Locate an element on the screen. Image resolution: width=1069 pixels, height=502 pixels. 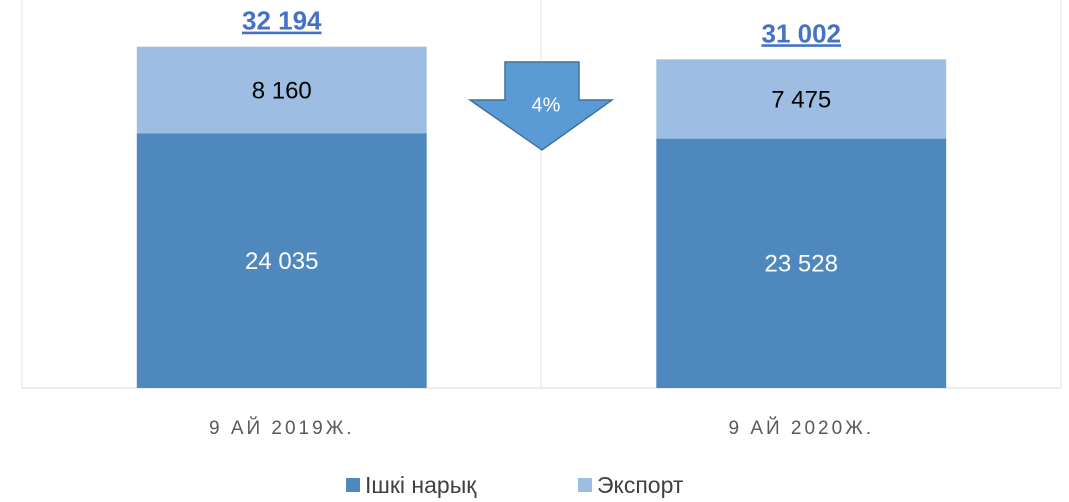
value-label: 23 528 is located at coordinates (801, 264).